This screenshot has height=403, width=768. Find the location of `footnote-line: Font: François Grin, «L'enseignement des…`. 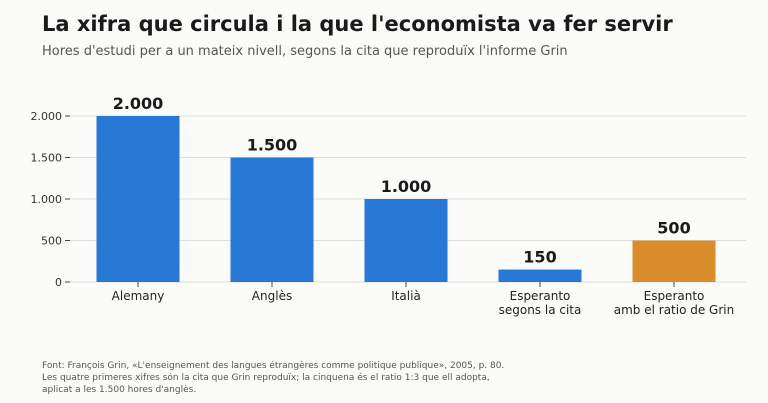

footnote-line: Font: François Grin, «L'enseignement des… is located at coordinates (273, 366).